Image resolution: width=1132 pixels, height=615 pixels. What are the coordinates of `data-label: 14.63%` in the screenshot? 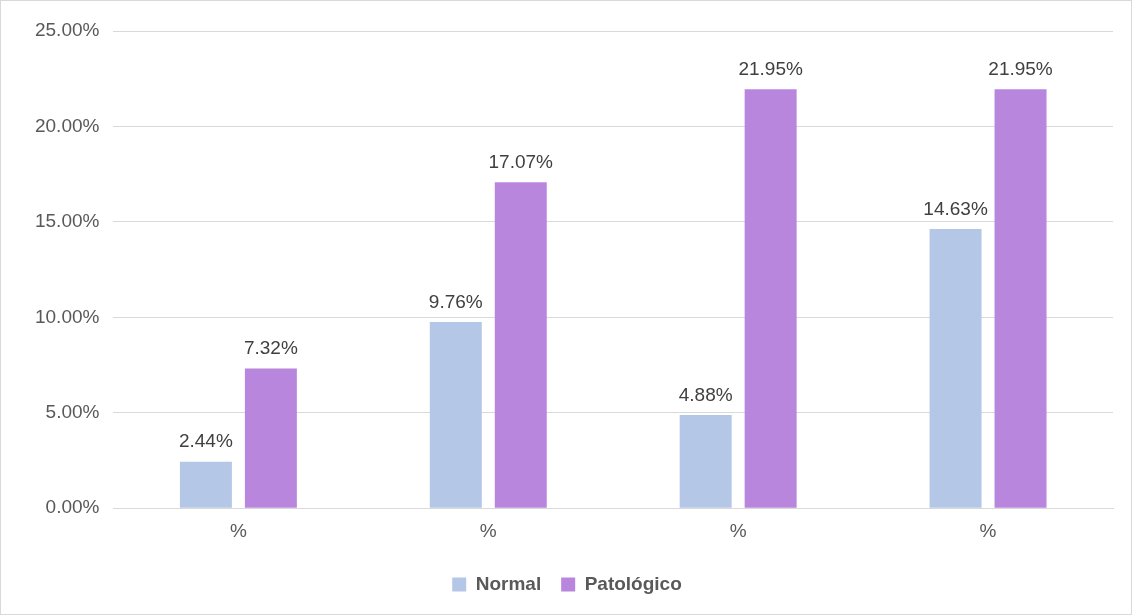 It's located at (955, 208).